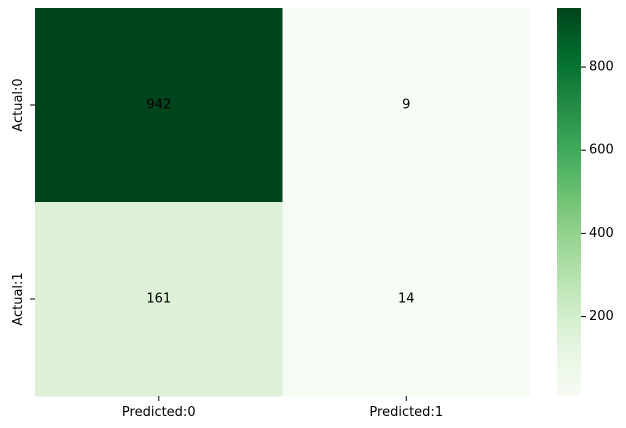  Describe the element at coordinates (569, 202) in the screenshot. I see `colorbar-gradient` at that location.